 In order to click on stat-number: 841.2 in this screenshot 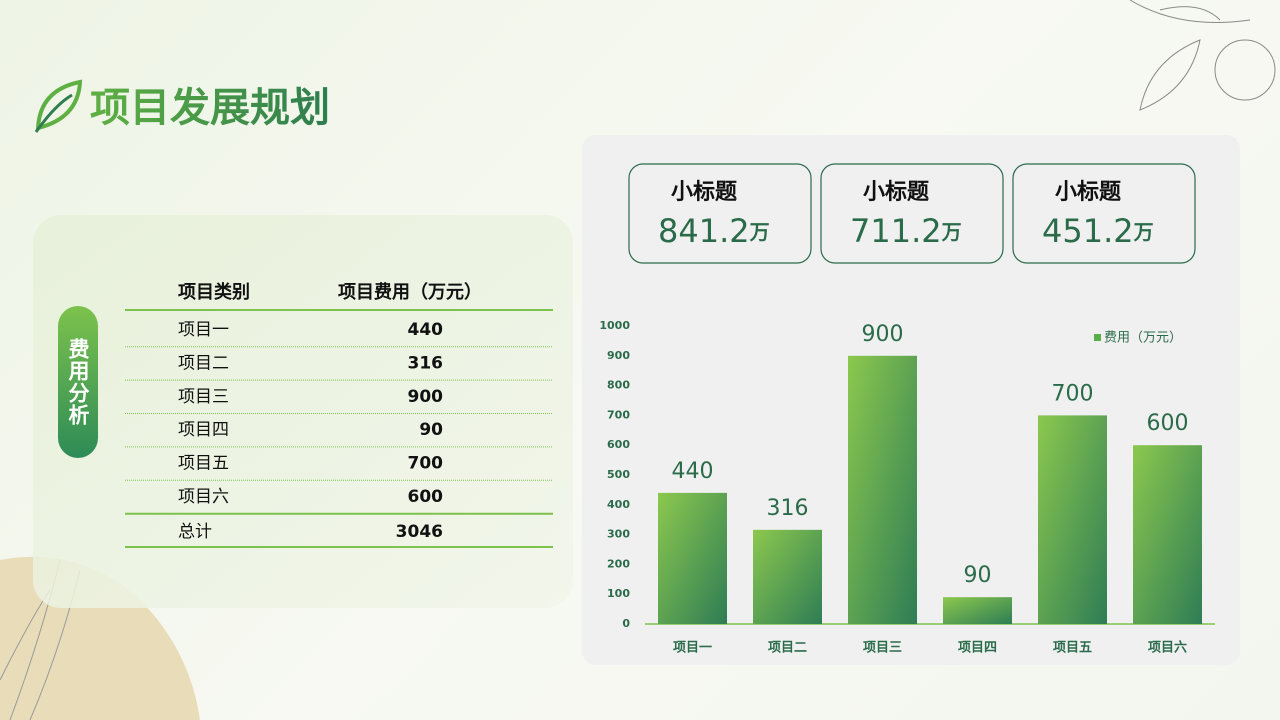, I will do `click(704, 231)`.